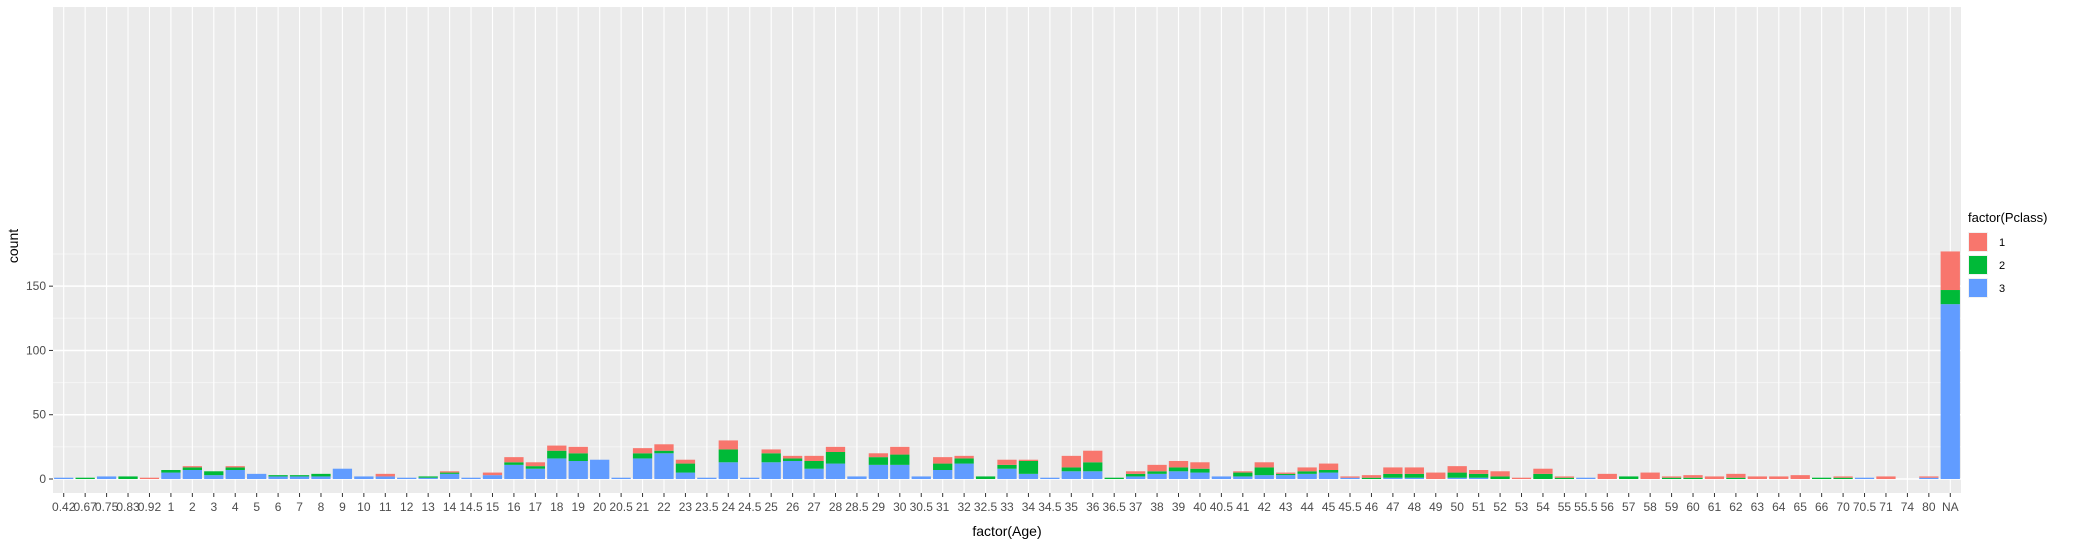 This screenshot has width=2073, height=552. Describe the element at coordinates (557, 507) in the screenshot. I see `x-tick-label: 18` at that location.